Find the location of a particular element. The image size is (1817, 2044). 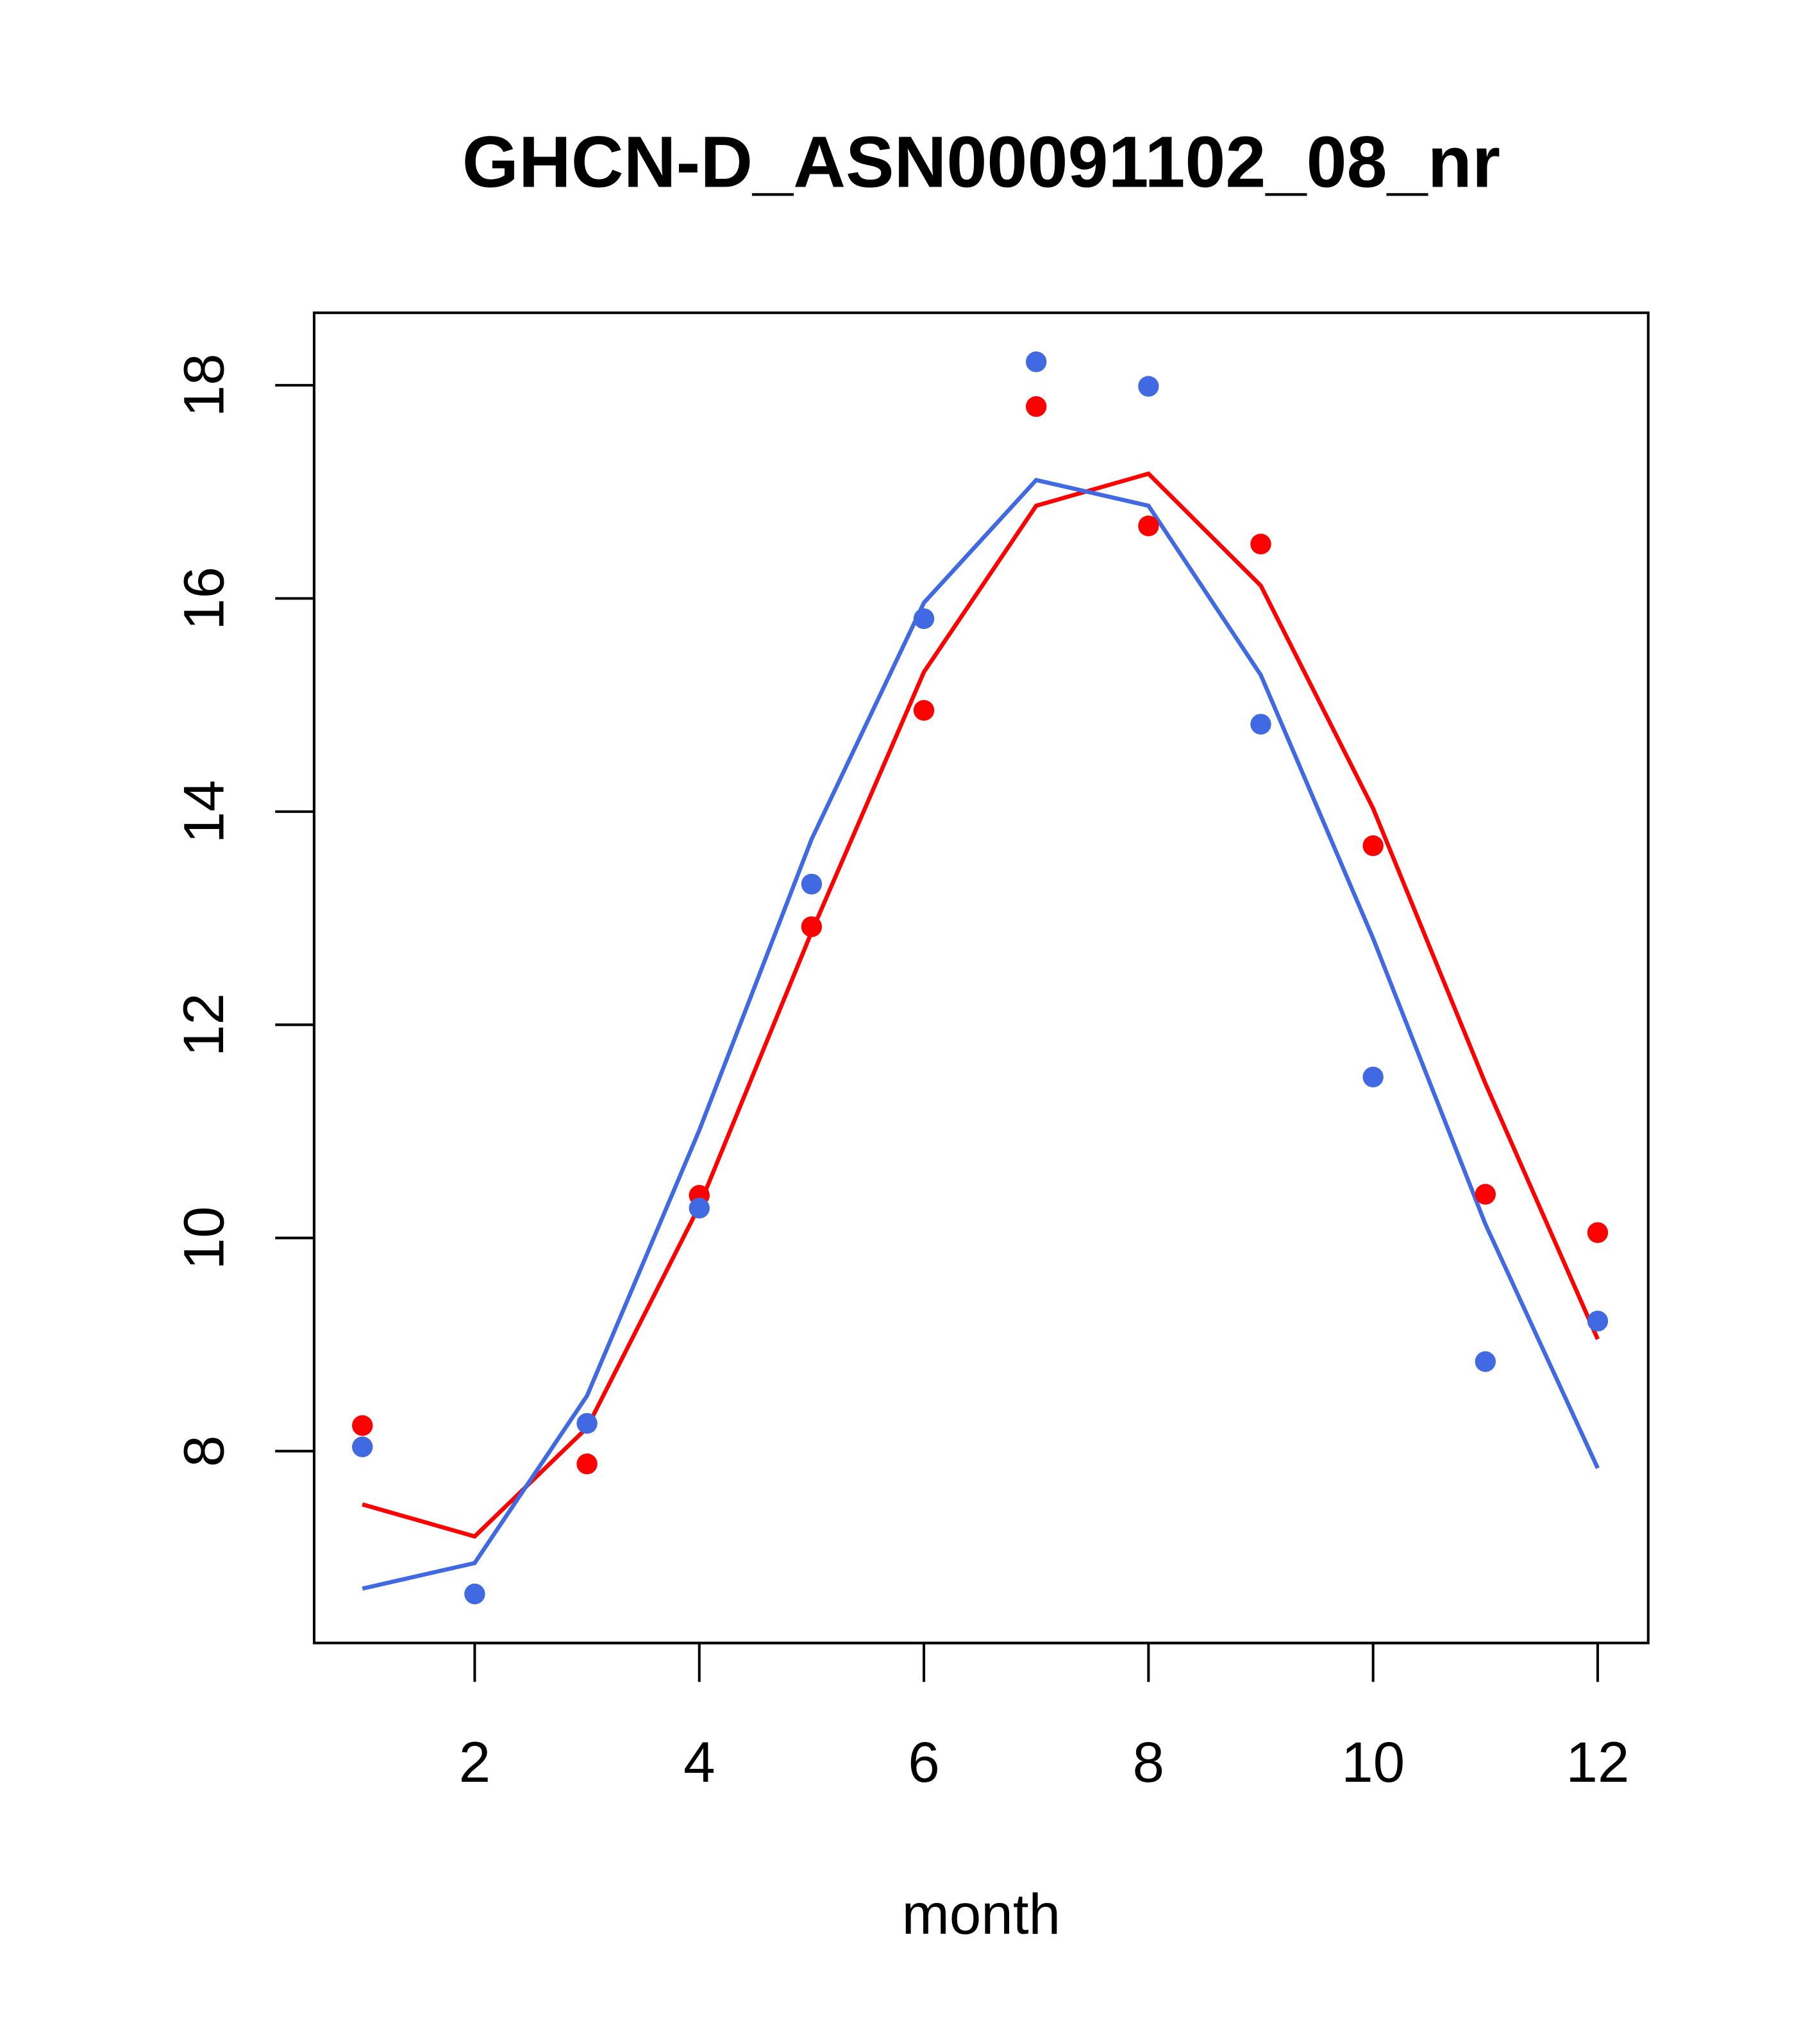

y-tick-label: 18 is located at coordinates (203, 385).